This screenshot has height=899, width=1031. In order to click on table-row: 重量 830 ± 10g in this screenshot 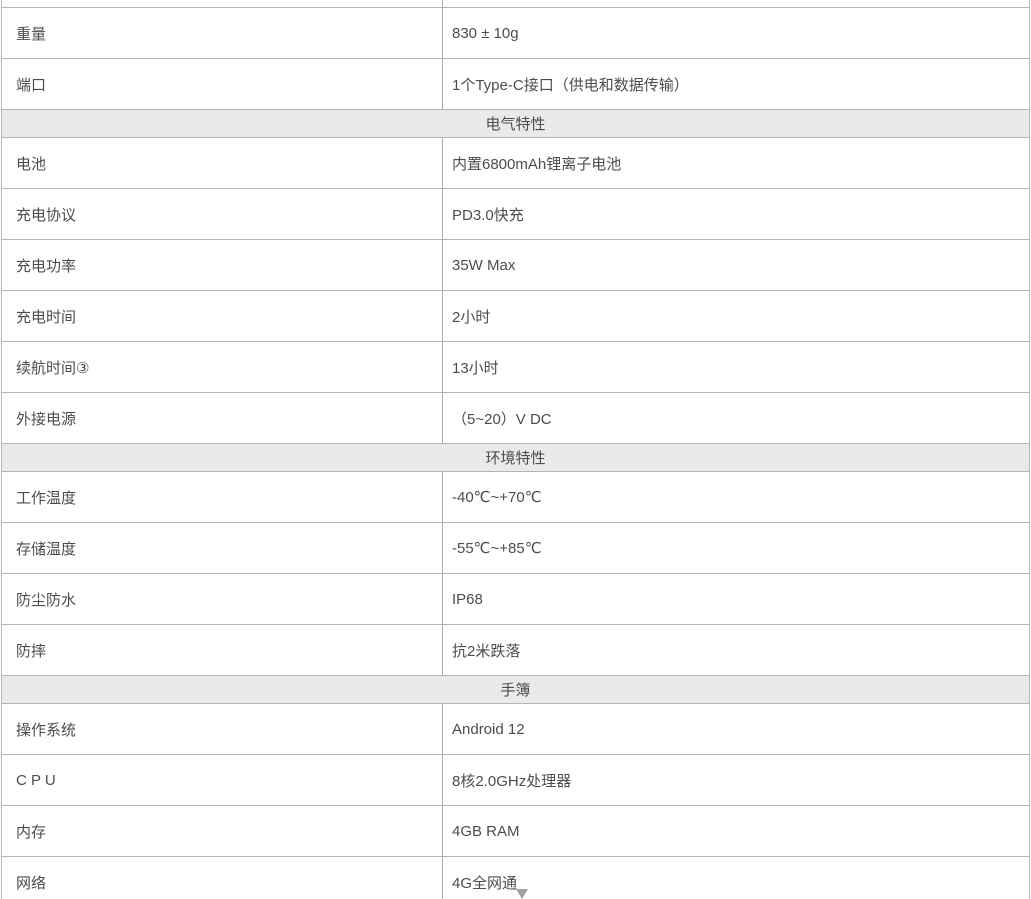, I will do `click(515, 33)`.